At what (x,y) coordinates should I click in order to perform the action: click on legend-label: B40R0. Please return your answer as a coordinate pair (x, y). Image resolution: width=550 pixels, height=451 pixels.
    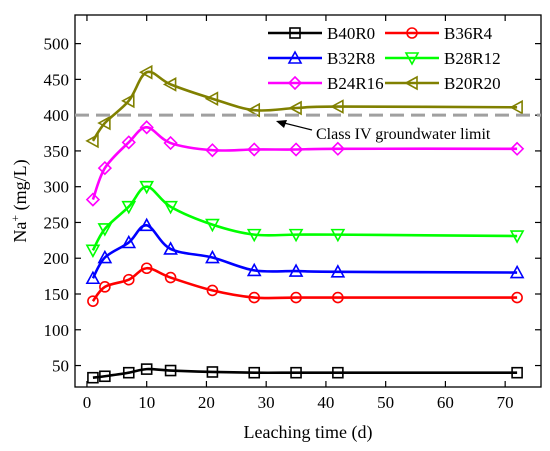
    Looking at the image, I should click on (351, 33).